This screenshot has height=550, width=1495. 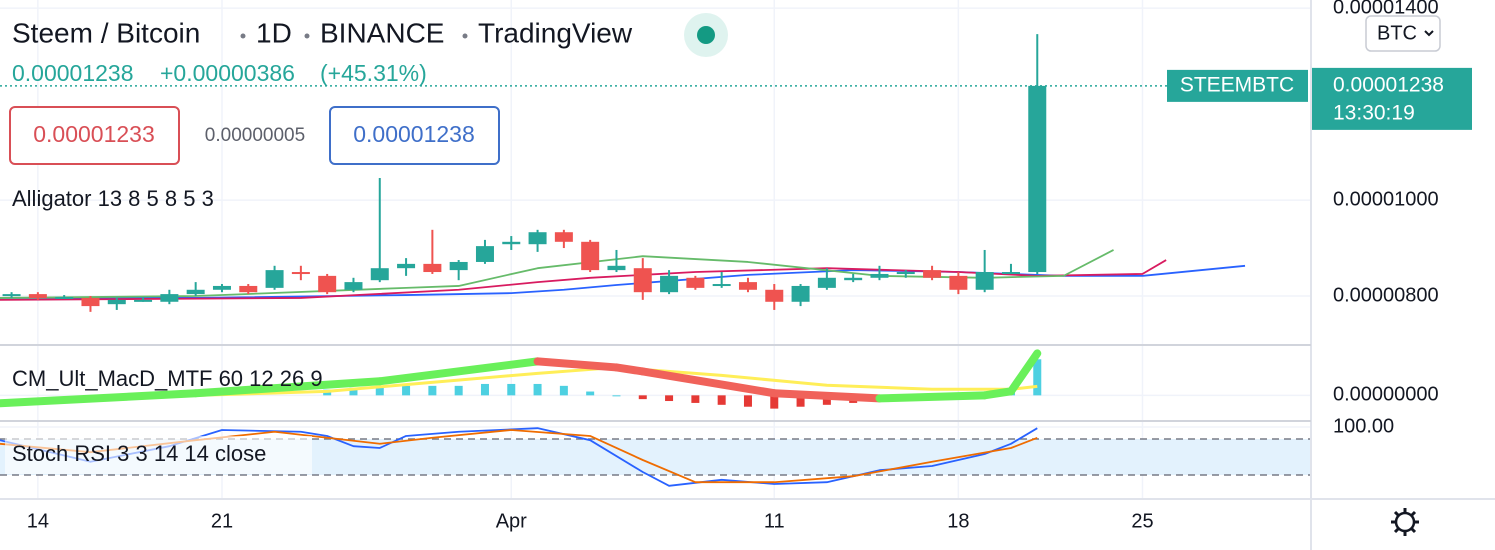 I want to click on symbol: Steem / Bitcoin, so click(x=106, y=32).